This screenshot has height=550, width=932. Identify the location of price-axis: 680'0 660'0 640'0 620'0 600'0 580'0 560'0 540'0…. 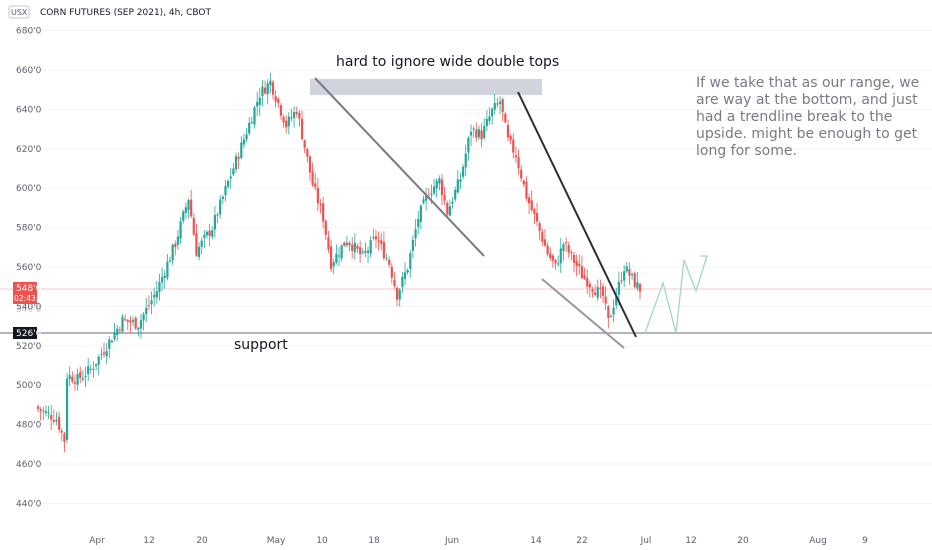
(29, 268).